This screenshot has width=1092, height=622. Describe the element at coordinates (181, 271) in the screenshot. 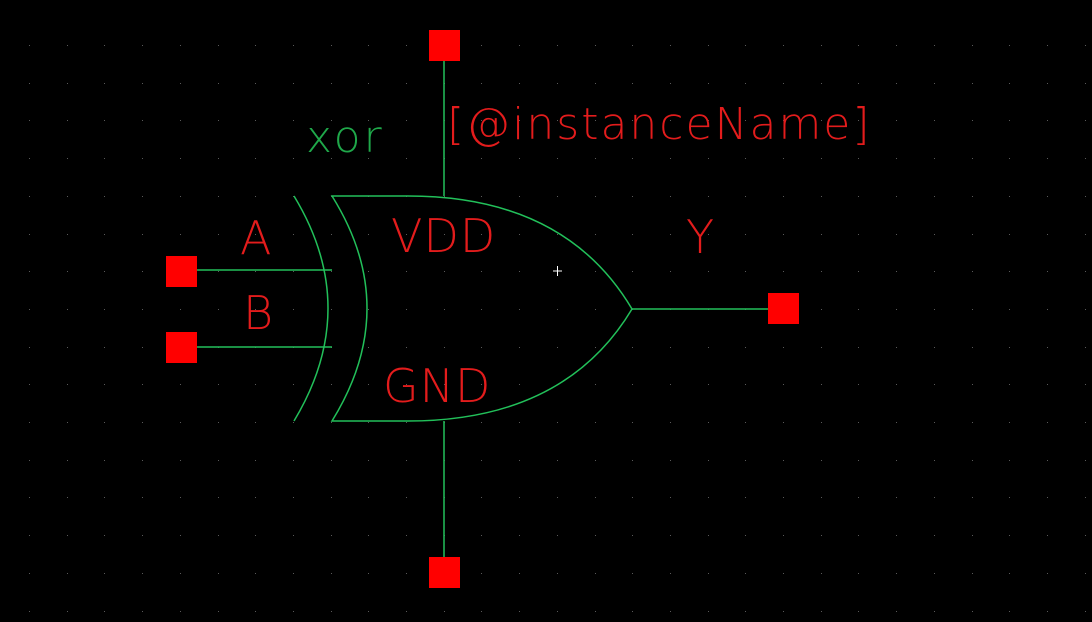

I see `input-a-pin` at that location.